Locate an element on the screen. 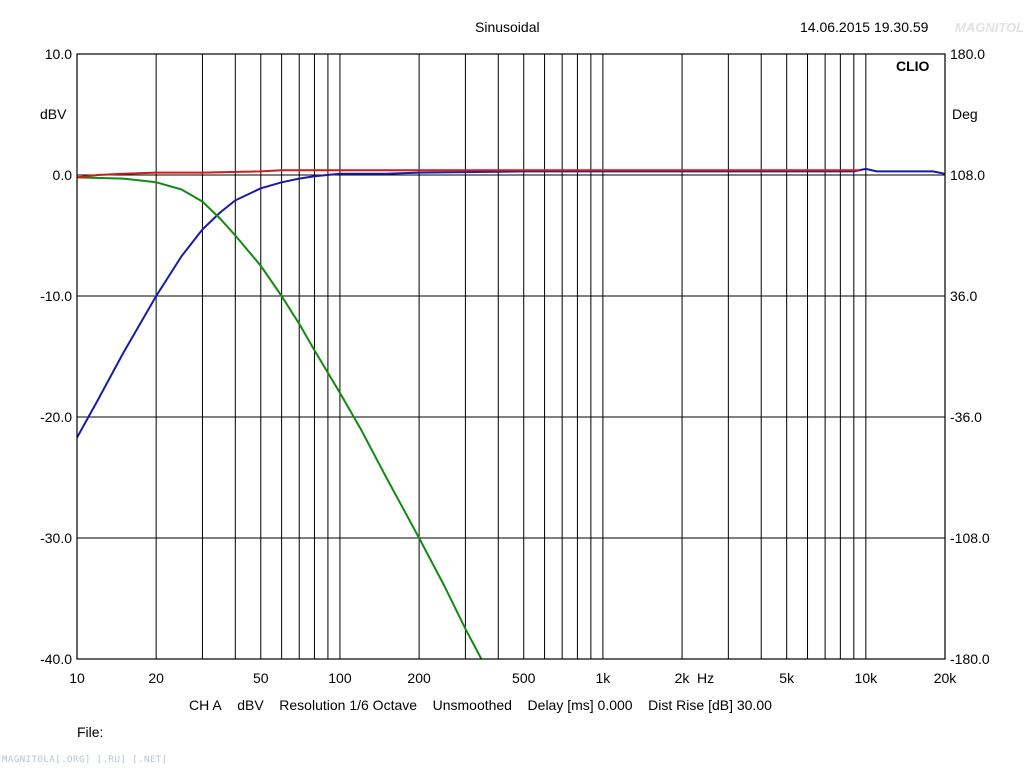  chart-title: Sinusoidal is located at coordinates (507, 27).